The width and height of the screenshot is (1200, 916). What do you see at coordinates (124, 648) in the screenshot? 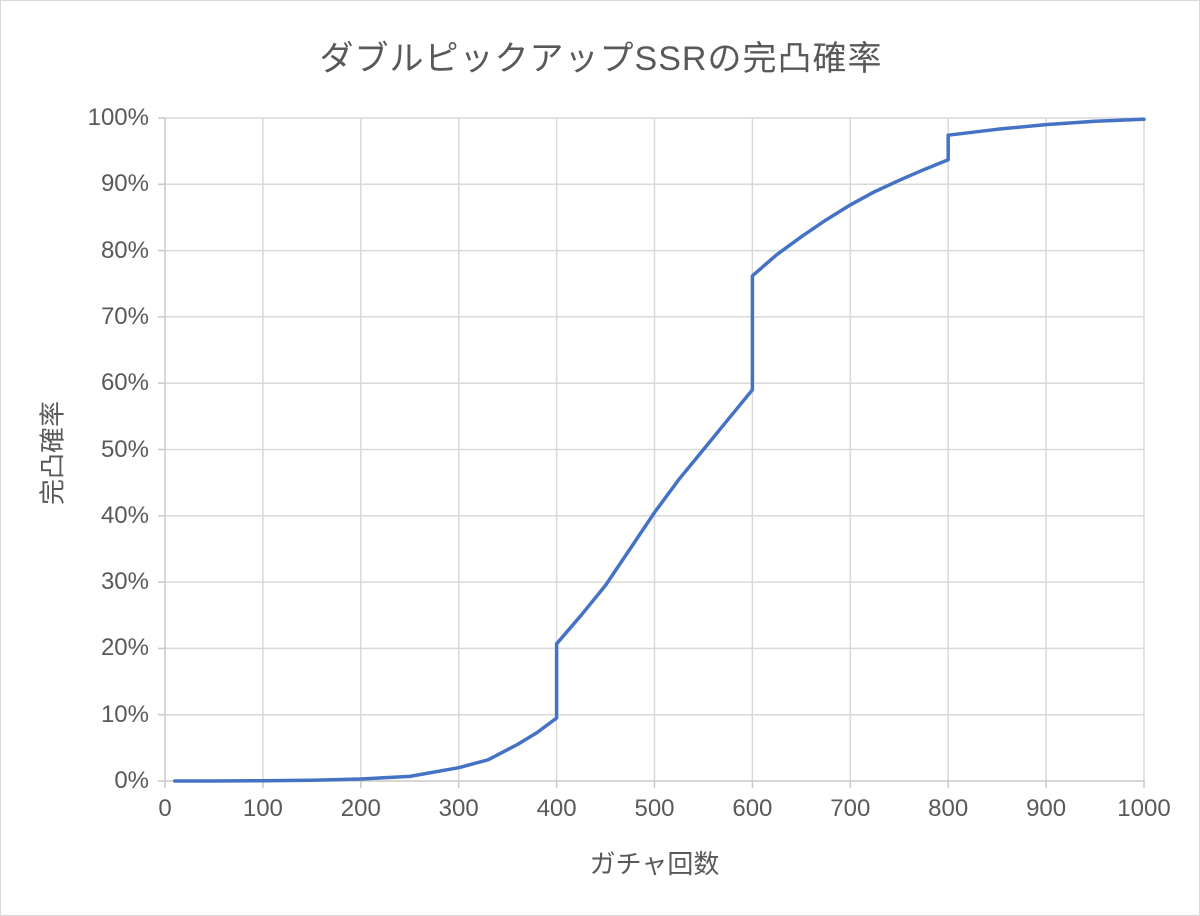
I see `y-tick-label: 20%` at bounding box center [124, 648].